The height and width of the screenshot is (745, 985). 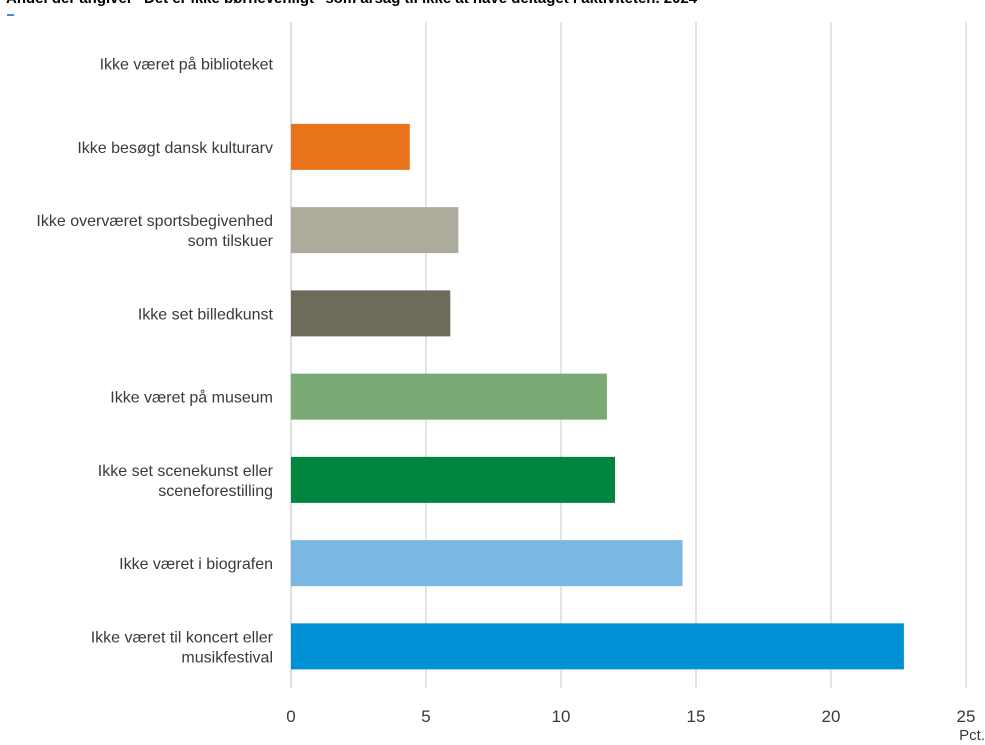 I want to click on x-axis-ticks: 0 5 10 15 20 25, so click(x=630, y=716).